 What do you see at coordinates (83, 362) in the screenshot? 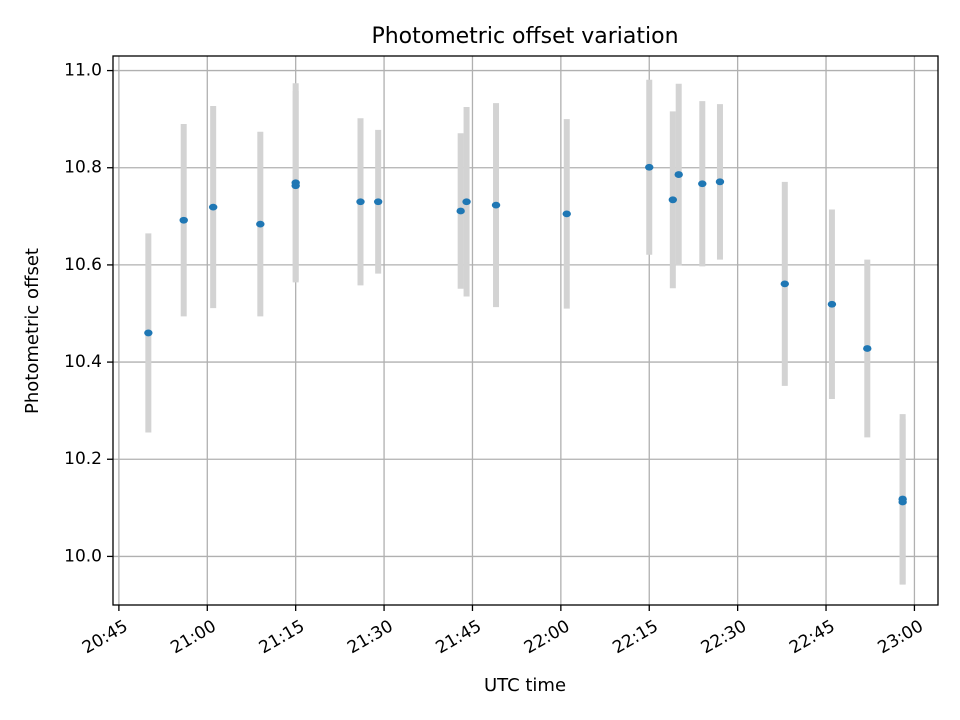
I see `y-tick-label: 10.4` at bounding box center [83, 362].